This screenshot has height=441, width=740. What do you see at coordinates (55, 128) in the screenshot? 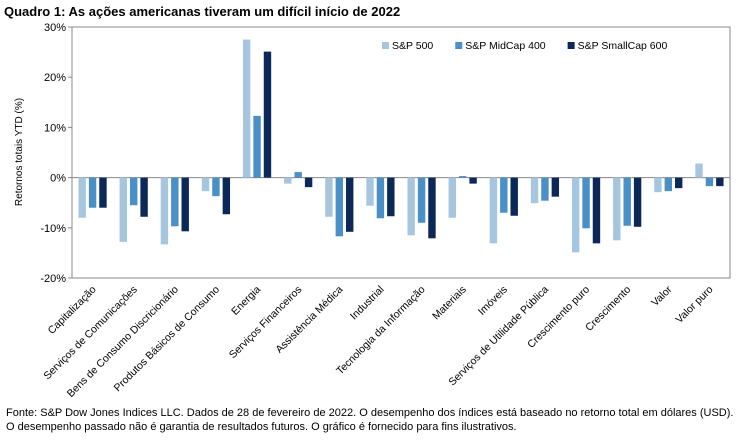
I see `y-tick-label: 10%` at bounding box center [55, 128].